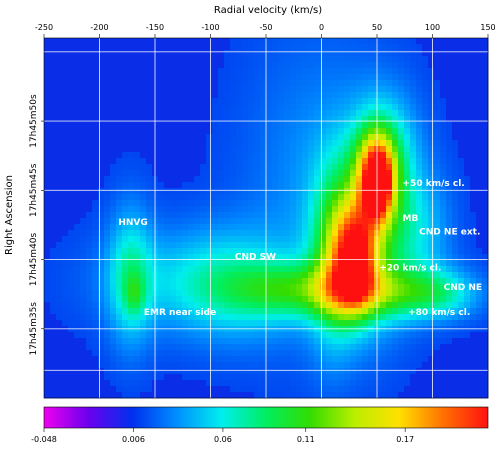 The width and height of the screenshot is (500, 452). I want to click on feature-label: HNVG, so click(132, 223).